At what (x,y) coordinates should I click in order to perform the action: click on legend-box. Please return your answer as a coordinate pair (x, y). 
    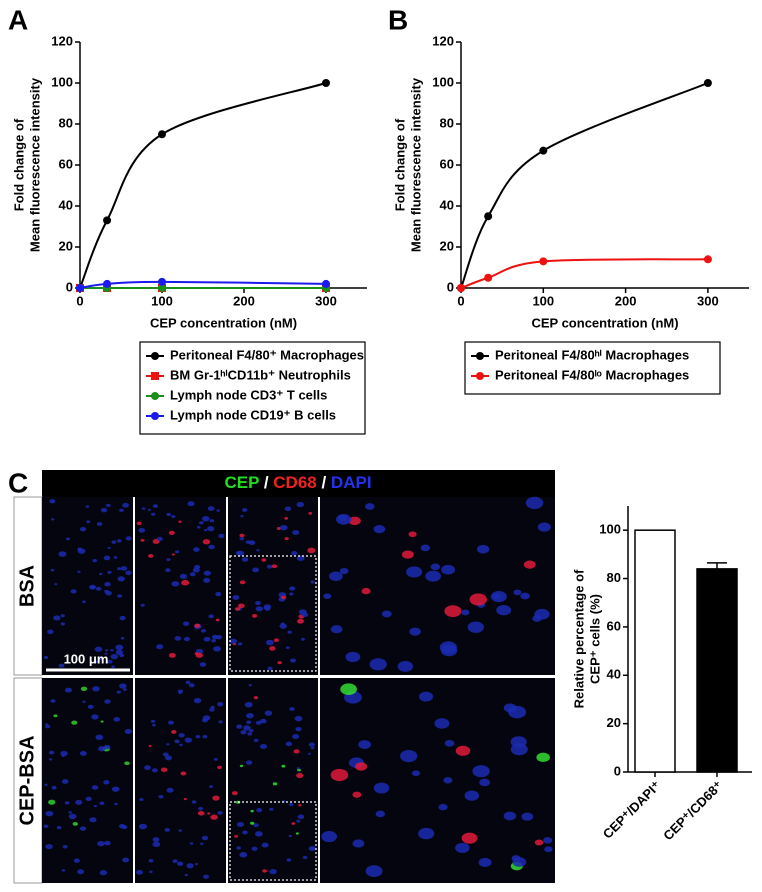
    Looking at the image, I should click on (252, 388).